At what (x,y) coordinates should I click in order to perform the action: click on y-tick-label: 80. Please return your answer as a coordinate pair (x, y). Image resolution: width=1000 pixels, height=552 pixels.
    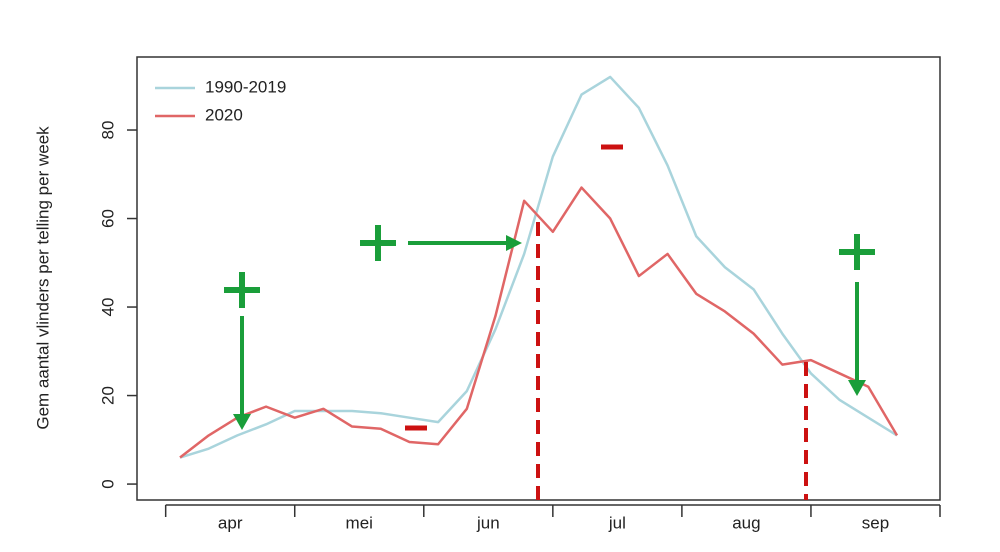
    Looking at the image, I should click on (107, 130).